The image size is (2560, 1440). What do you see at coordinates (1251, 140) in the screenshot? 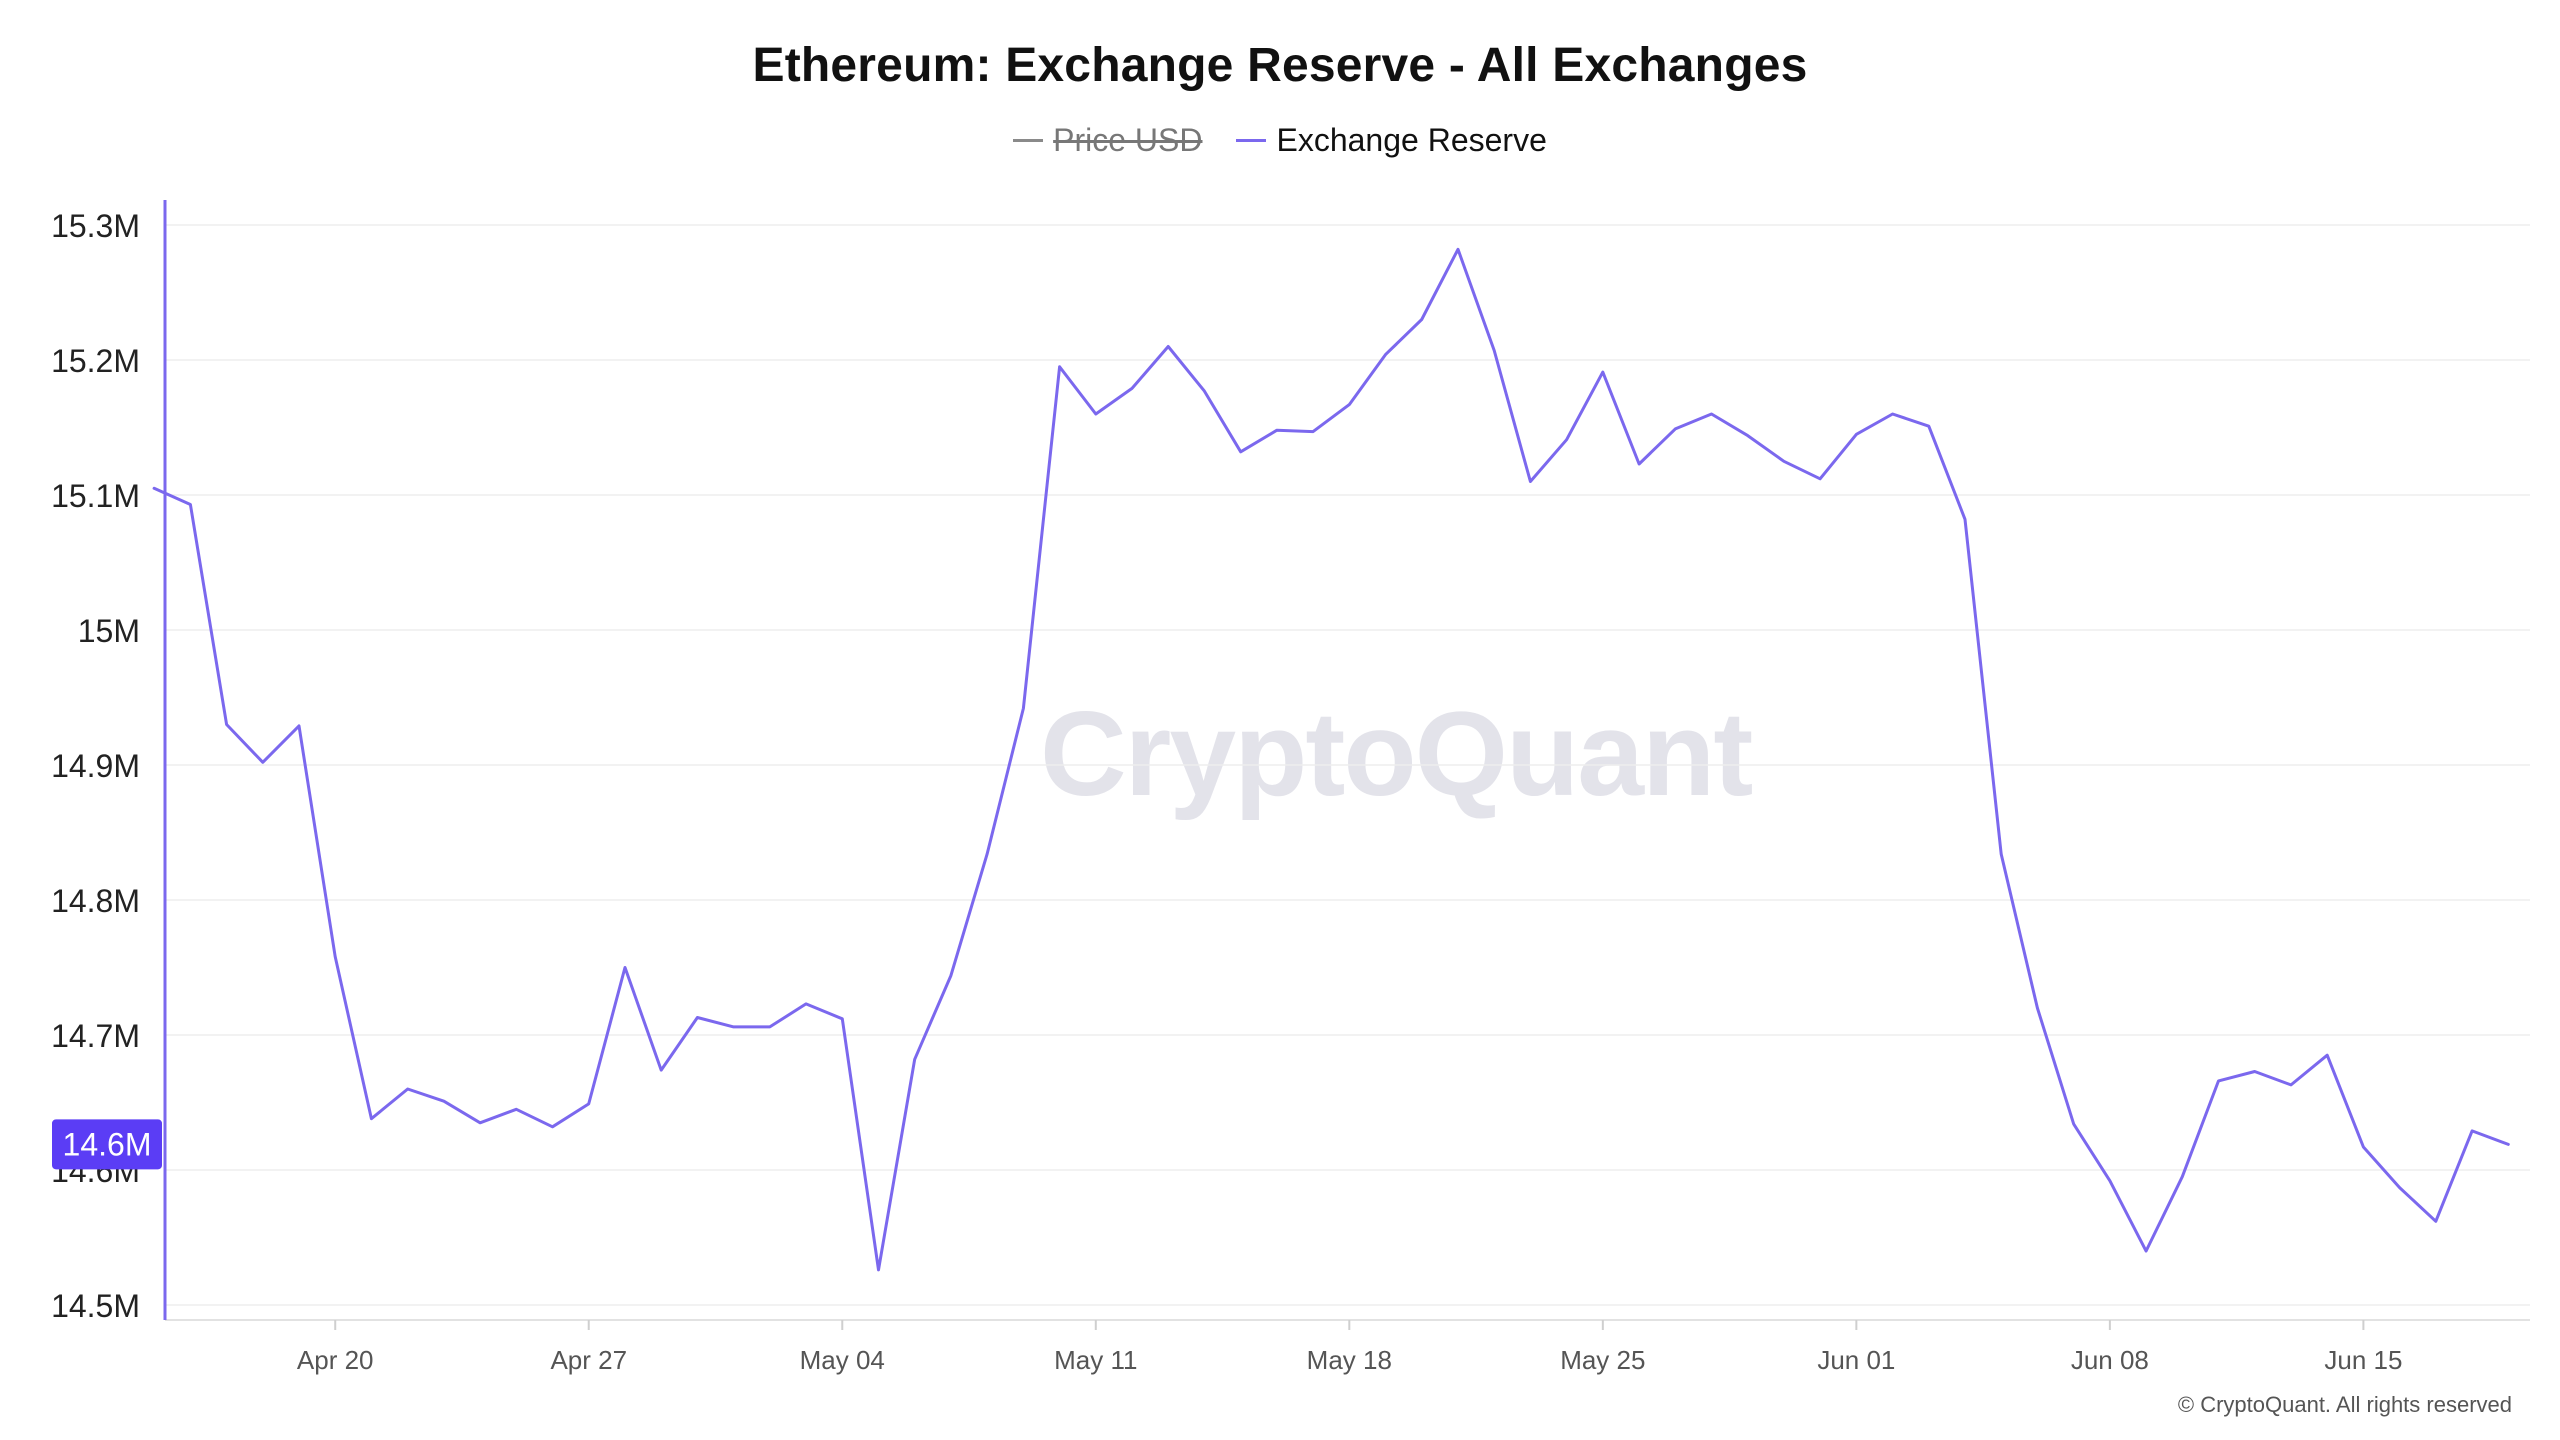
I see `legend-swatch-exchange-reserve` at bounding box center [1251, 140].